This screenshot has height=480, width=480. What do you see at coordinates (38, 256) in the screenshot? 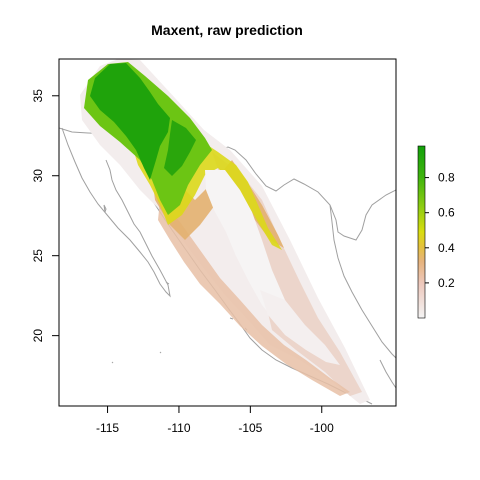
I see `y-tick-label: 25` at bounding box center [38, 256].